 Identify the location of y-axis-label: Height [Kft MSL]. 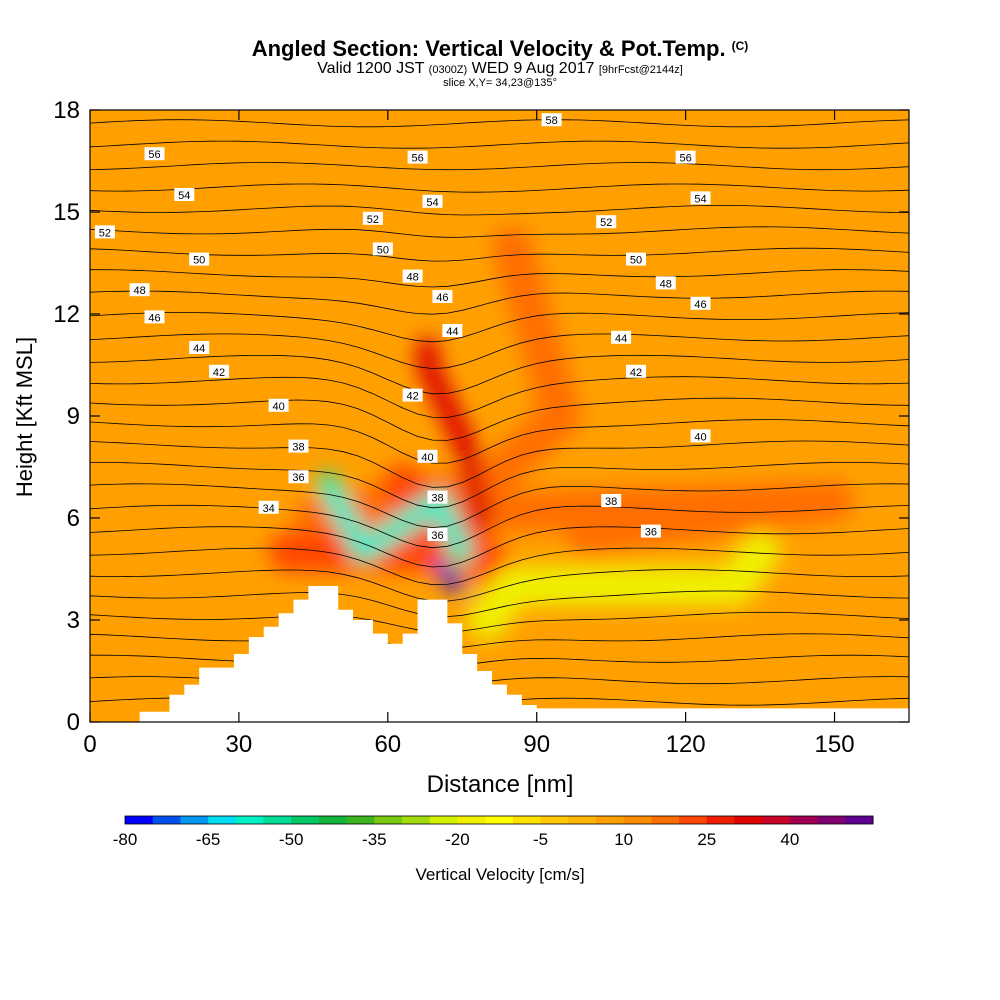
(24, 417).